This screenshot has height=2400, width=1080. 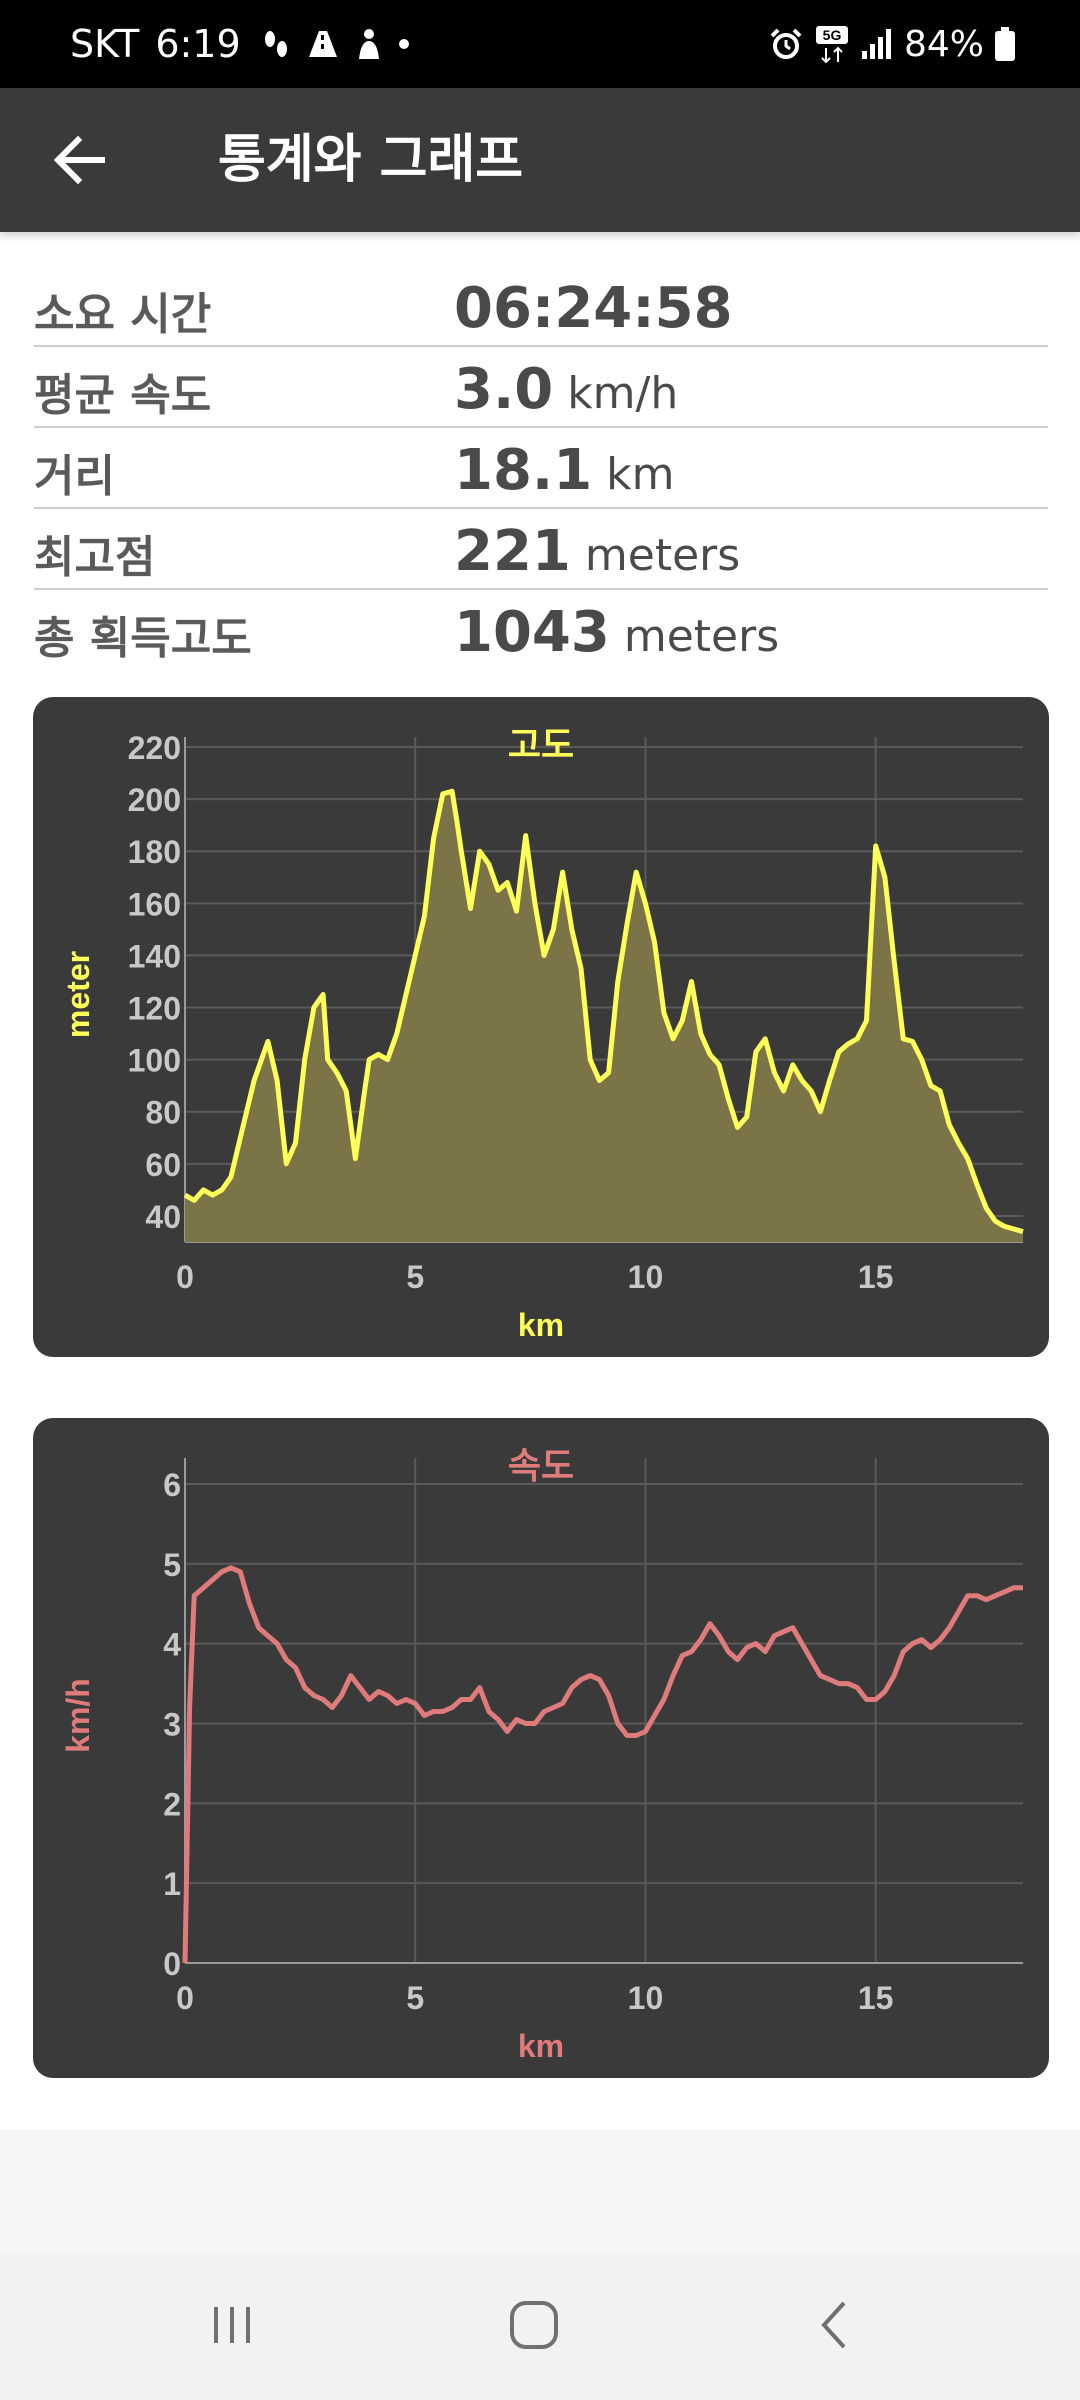 I want to click on stat-label: 평균 속도, so click(x=123, y=395).